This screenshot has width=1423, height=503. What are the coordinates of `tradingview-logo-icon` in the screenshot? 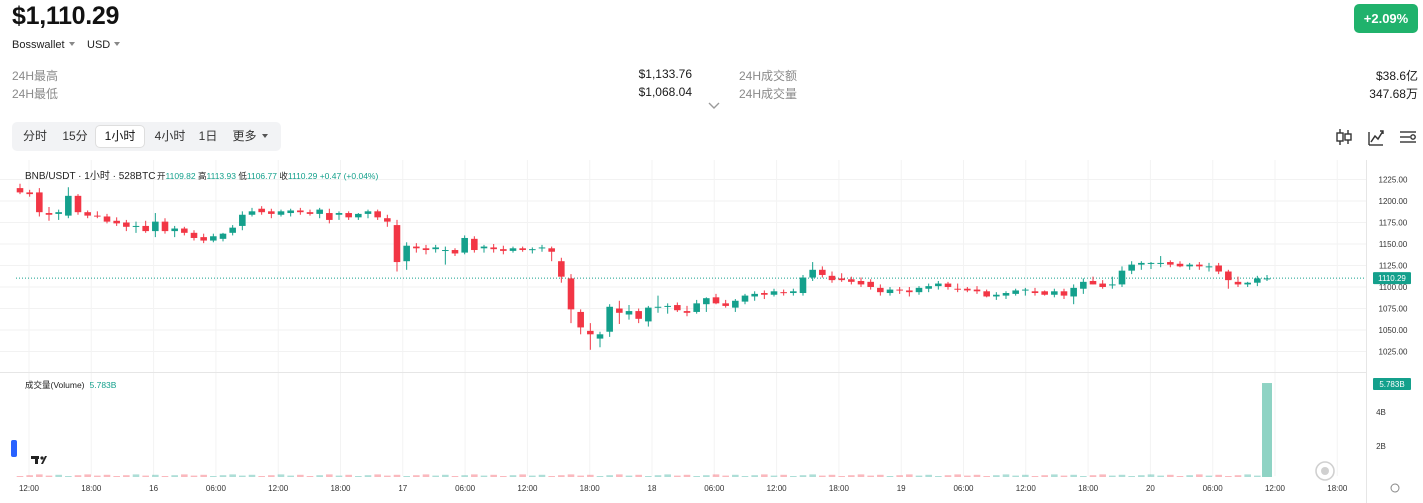 It's located at (39, 460).